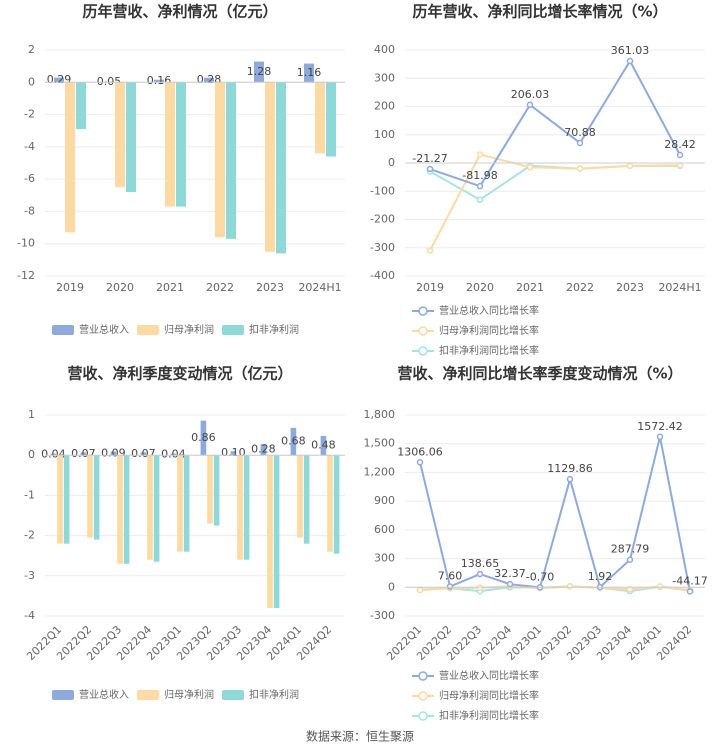 Image resolution: width=720 pixels, height=754 pixels. I want to click on legend-label: 扣非净利润同比增长率, so click(489, 715).